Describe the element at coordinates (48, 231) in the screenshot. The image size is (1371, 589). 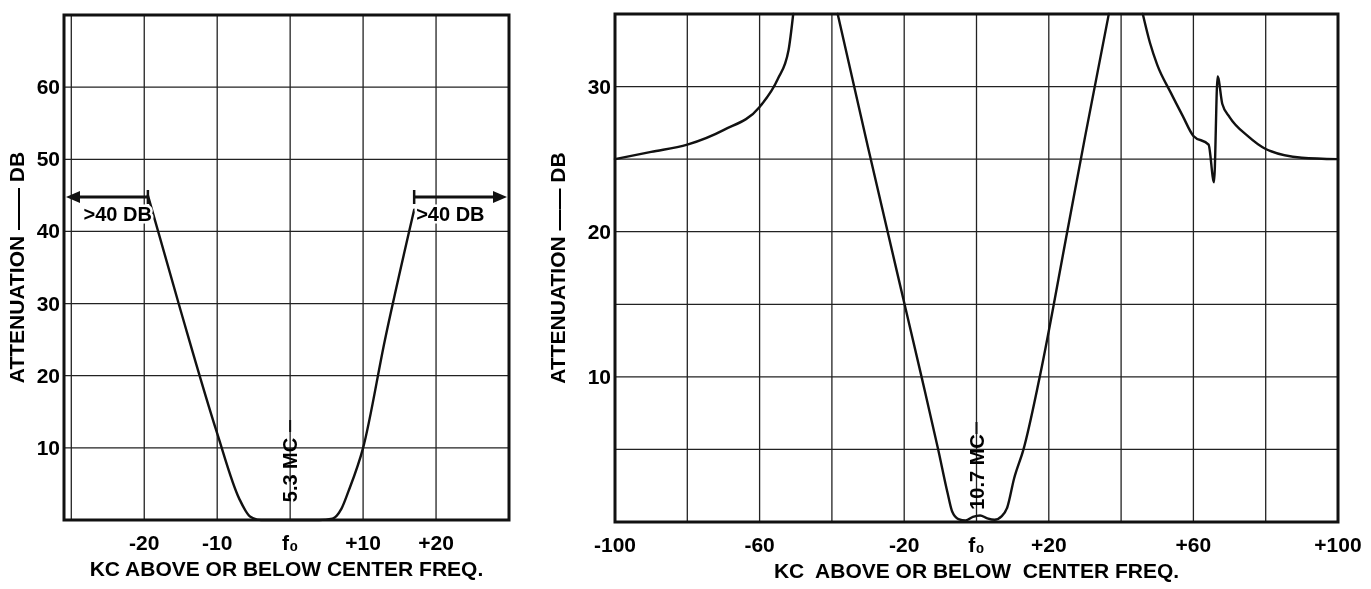
I see `y-tick-label: 40` at that location.